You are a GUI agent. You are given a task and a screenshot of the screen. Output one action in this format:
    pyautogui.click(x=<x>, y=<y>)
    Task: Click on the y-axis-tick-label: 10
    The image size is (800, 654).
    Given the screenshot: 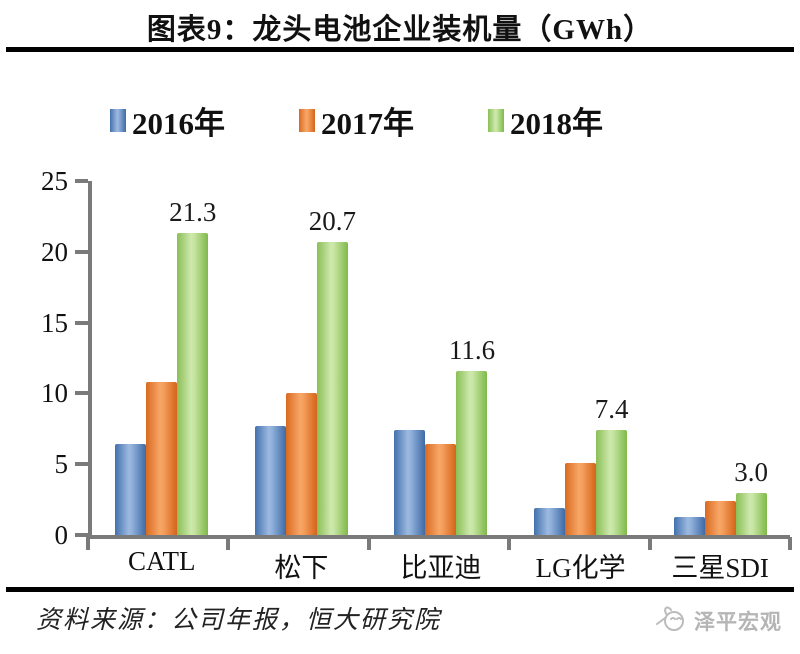 What is the action you would take?
    pyautogui.click(x=54, y=393)
    